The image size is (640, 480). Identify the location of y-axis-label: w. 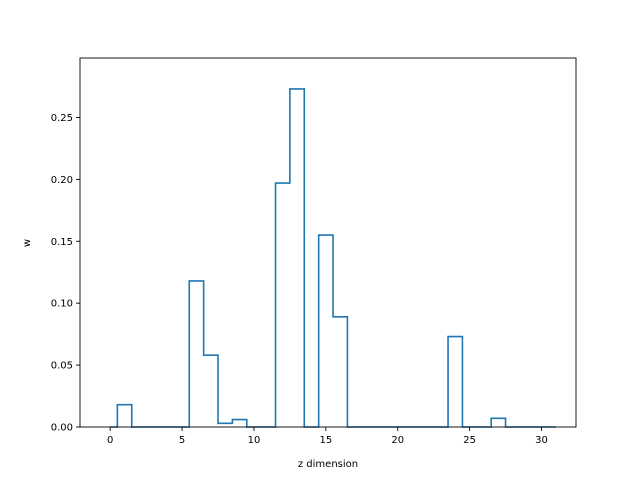
(27, 243).